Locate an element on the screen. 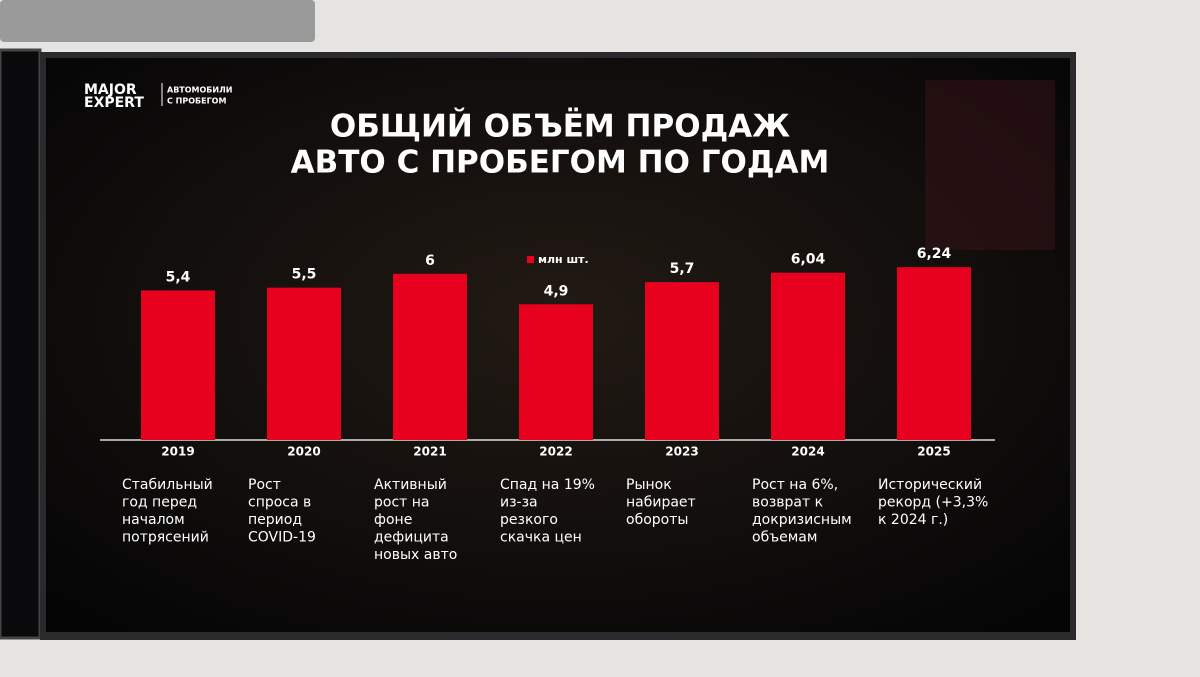 The width and height of the screenshot is (1200, 677). x-tick-label: 2024 is located at coordinates (807, 452).